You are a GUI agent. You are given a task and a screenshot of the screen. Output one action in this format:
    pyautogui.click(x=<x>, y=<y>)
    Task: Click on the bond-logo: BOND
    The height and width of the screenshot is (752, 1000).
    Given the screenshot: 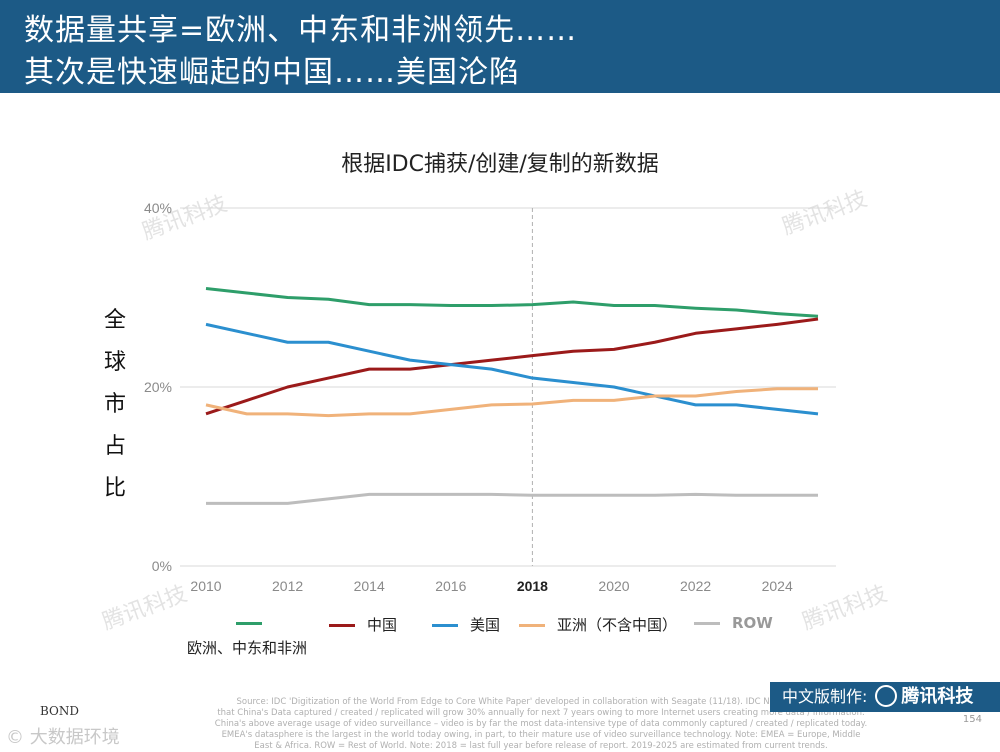 What is the action you would take?
    pyautogui.click(x=59, y=711)
    